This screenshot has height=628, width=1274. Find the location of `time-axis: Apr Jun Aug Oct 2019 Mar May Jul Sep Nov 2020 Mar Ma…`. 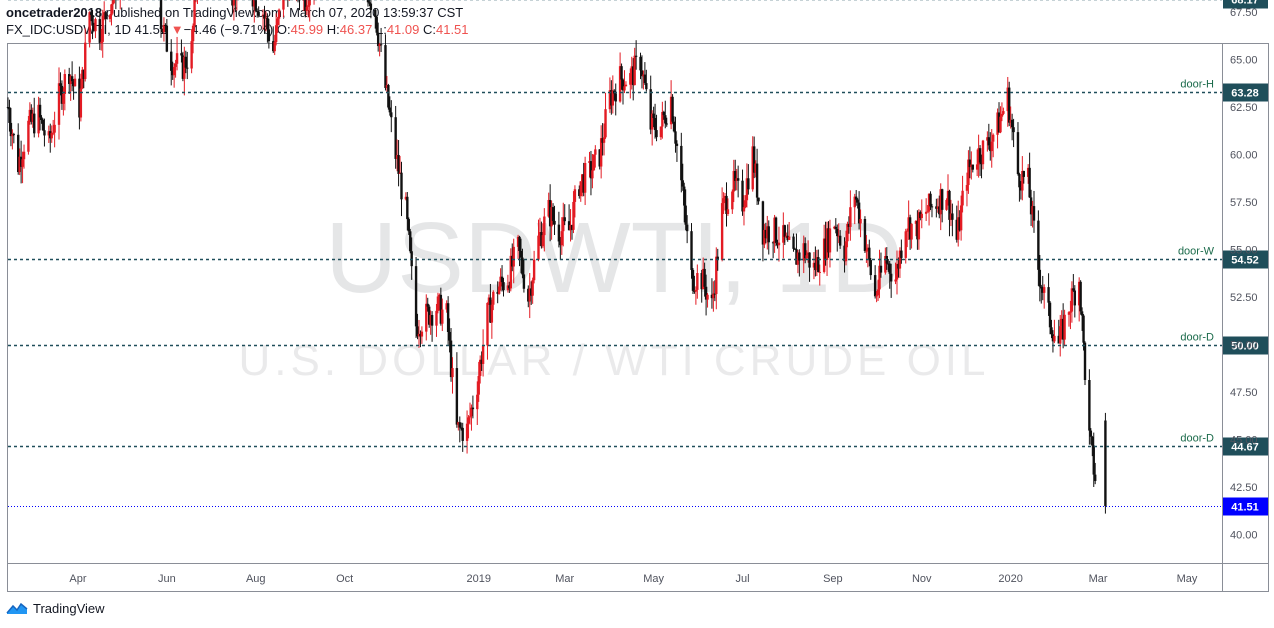

time-axis: Apr Jun Aug Oct 2019 Mar May Jul Sep Nov 2020 Mar Ma… is located at coordinates (633, 579).